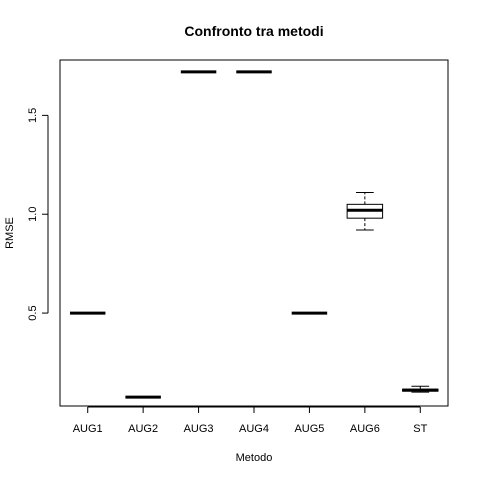  I want to click on y-tick-label: 0.5, so click(33, 312).